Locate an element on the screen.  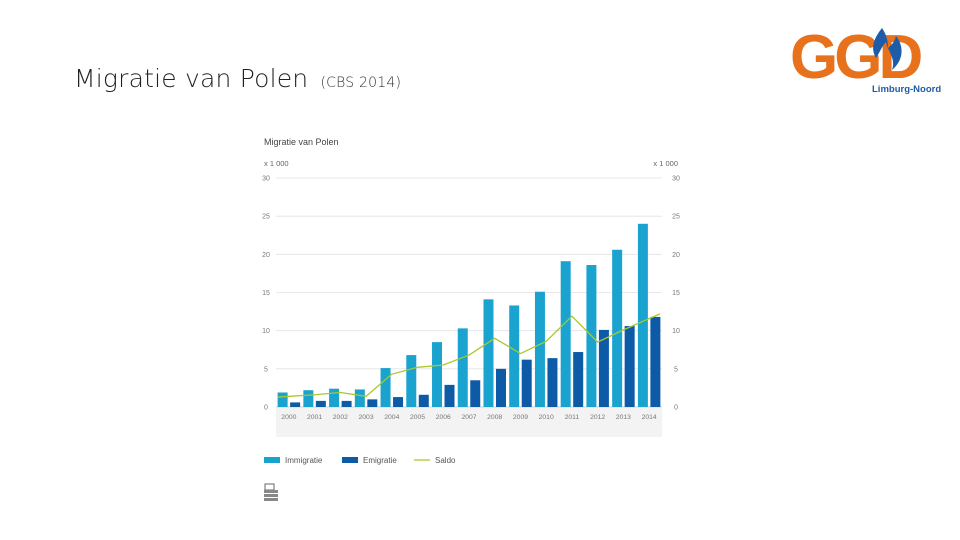
y-tick-right-label: 0 is located at coordinates (676, 408).